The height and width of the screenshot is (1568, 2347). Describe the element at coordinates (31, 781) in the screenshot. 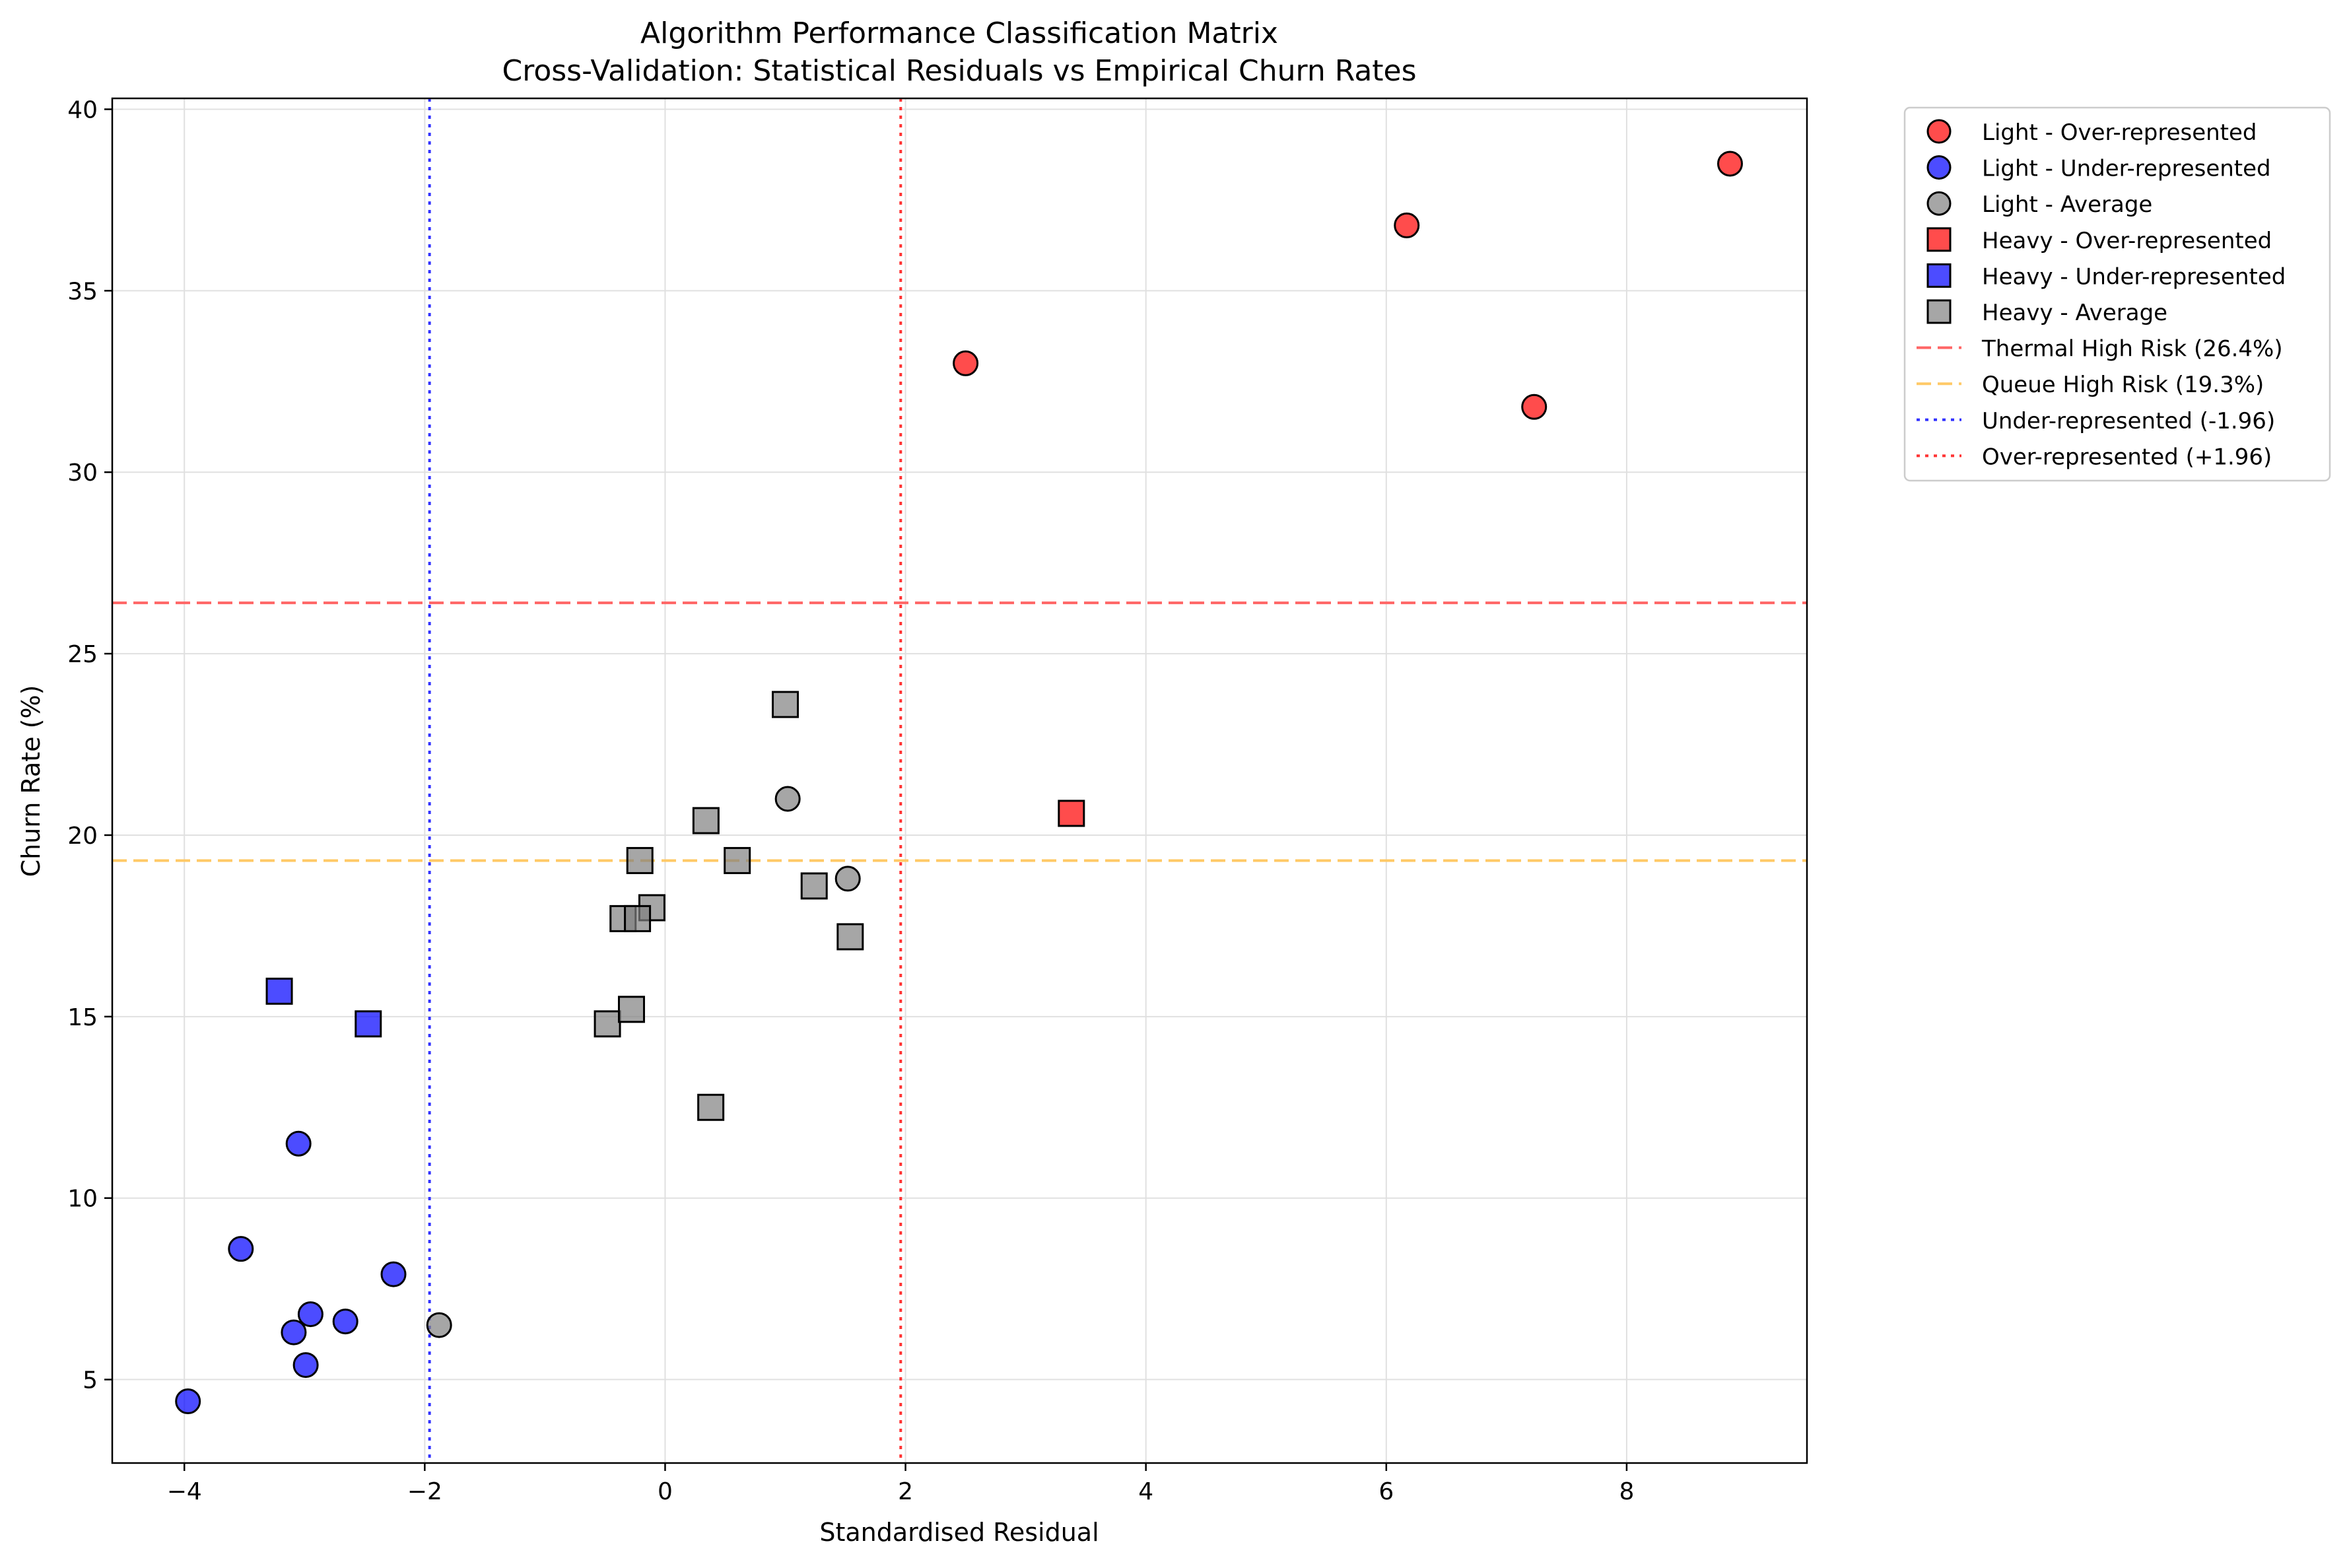

I see `y-axis-label: Churn Rate (%)` at that location.